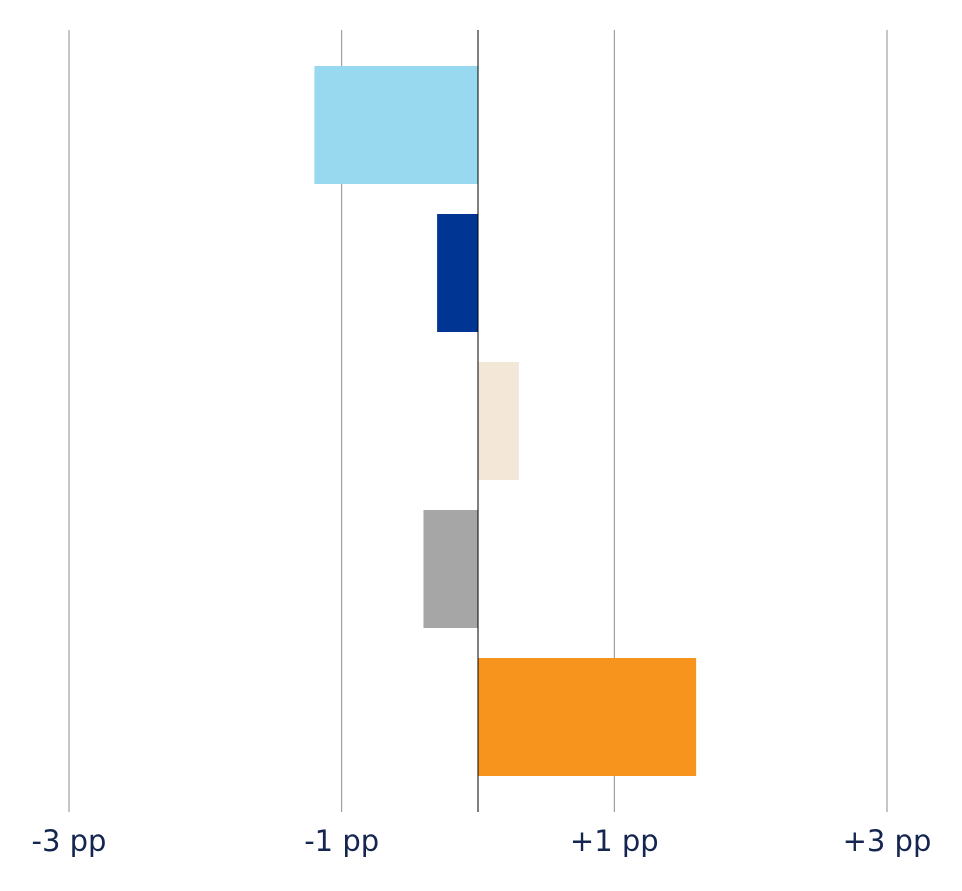 The image size is (962, 891). What do you see at coordinates (614, 841) in the screenshot?
I see `x-tick-label: +1 pp` at bounding box center [614, 841].